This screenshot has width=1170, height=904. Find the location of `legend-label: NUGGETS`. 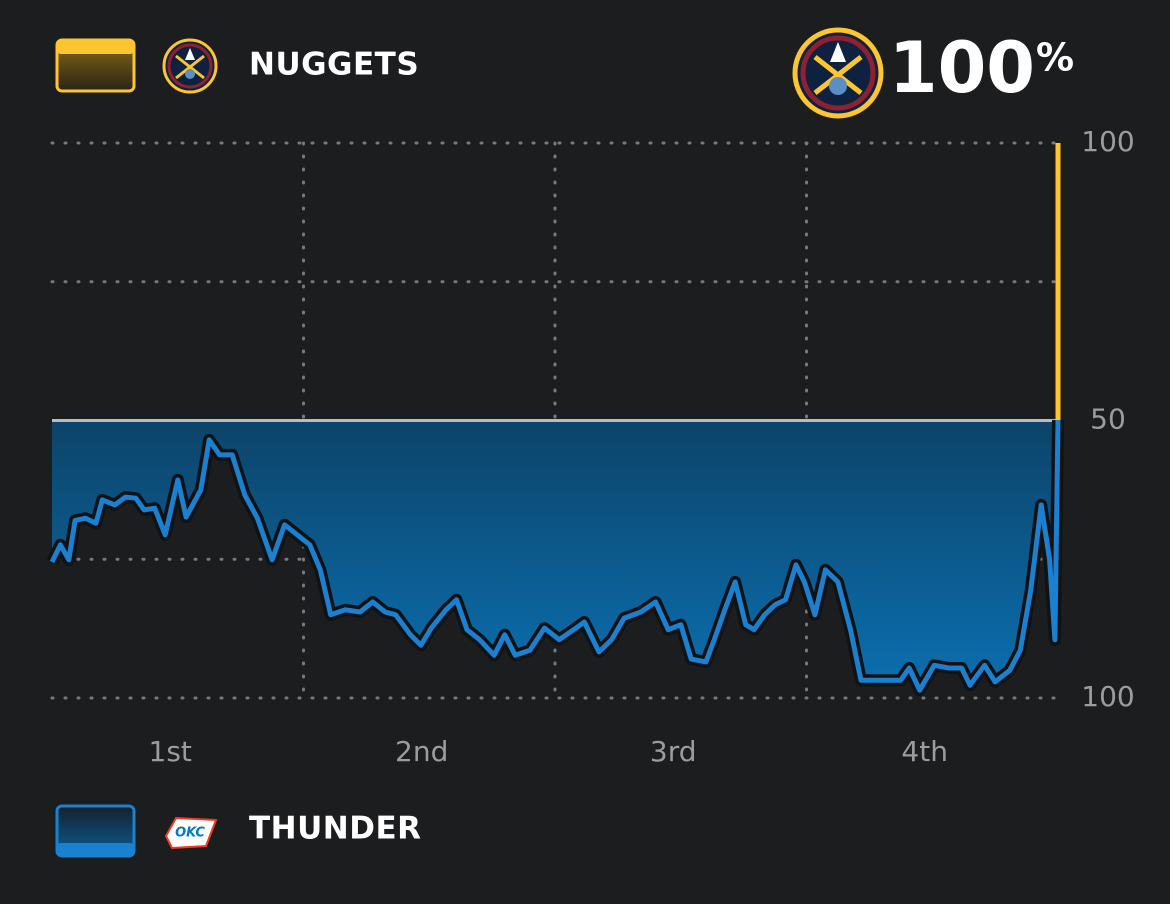

legend-label: NUGGETS is located at coordinates (334, 65).